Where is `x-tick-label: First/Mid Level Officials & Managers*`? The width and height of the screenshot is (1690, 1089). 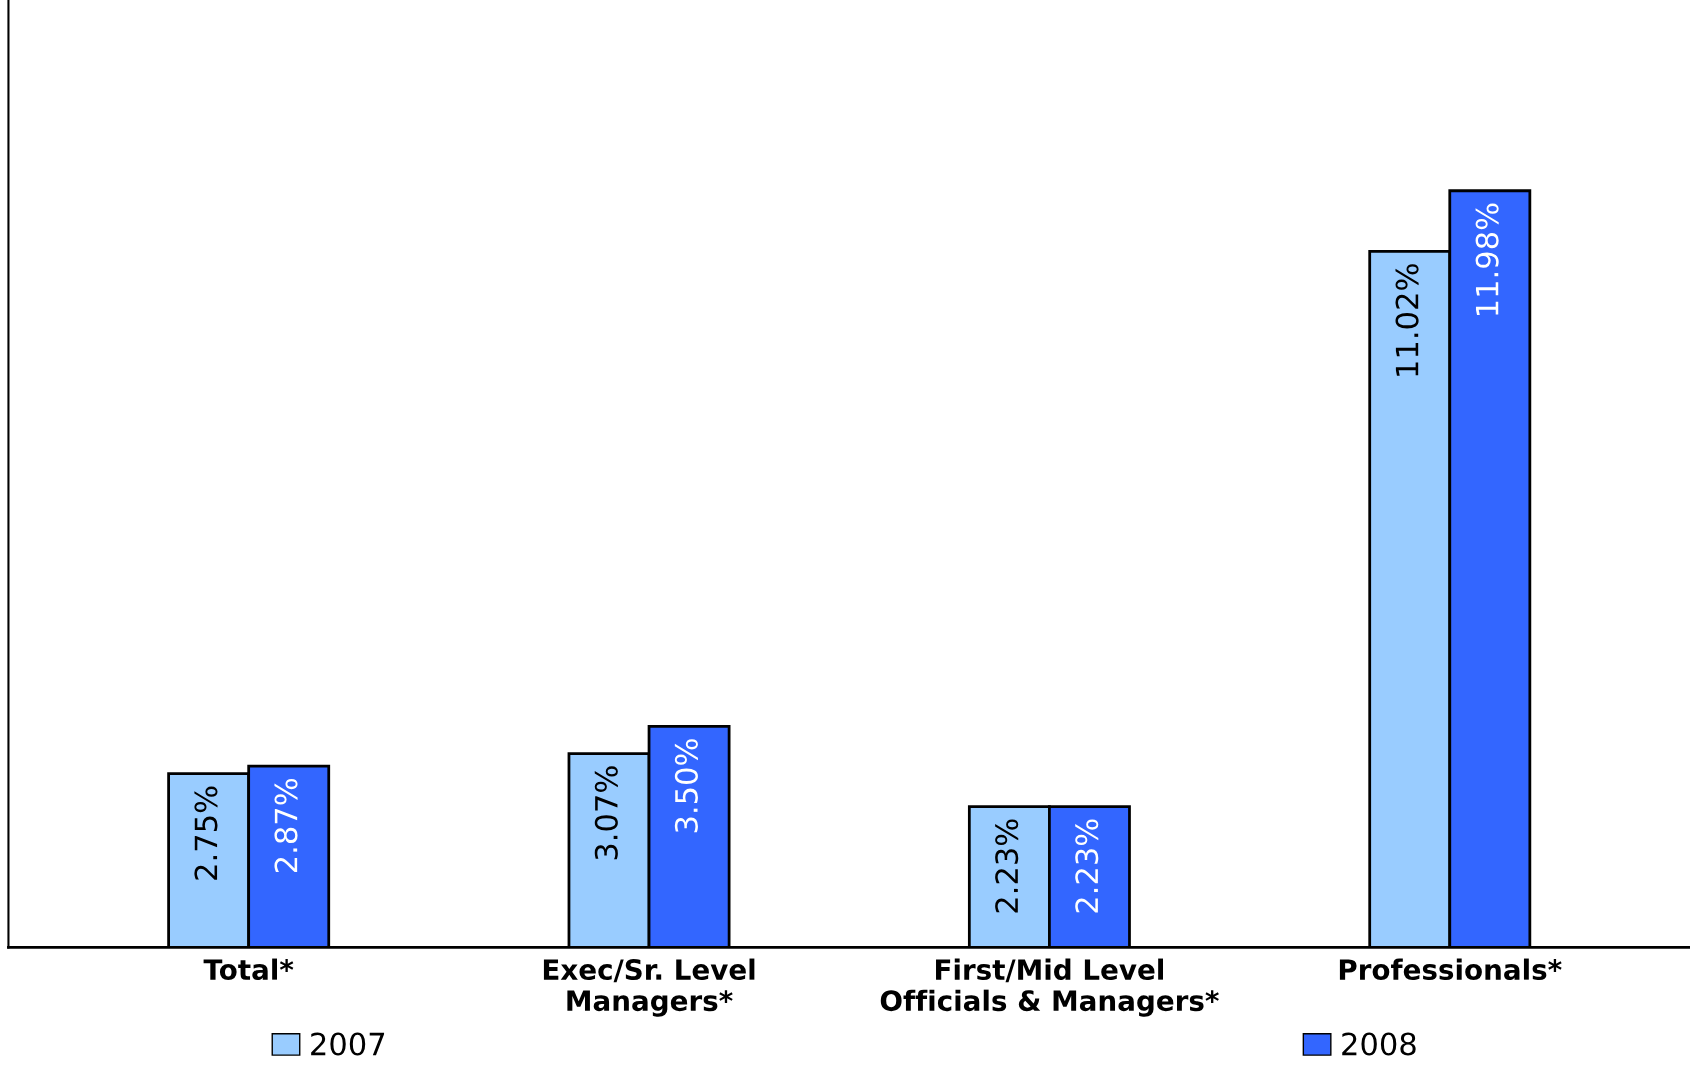 x-tick-label: First/Mid Level Officials & Managers* is located at coordinates (1049, 987).